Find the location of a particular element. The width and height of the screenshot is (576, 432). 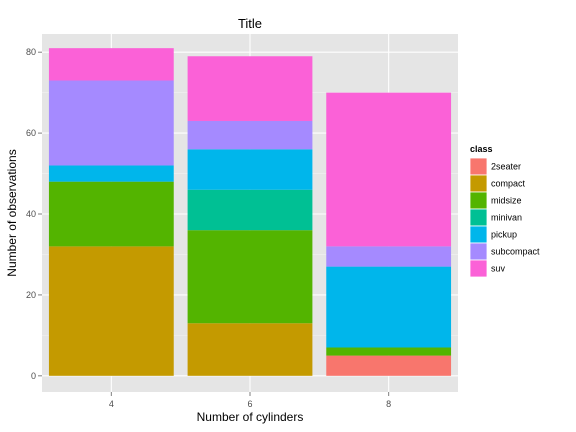

legend-key-2seater is located at coordinates (478, 166).